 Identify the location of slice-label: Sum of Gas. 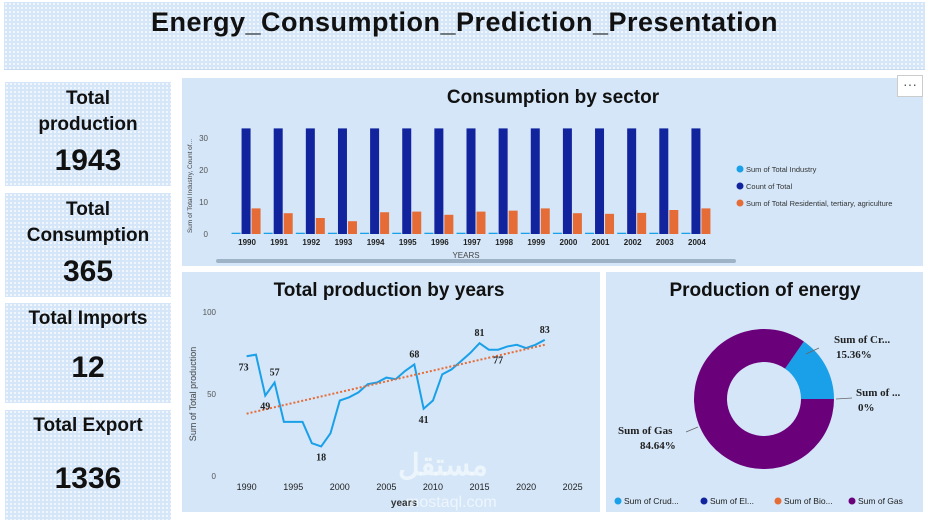
(645, 431).